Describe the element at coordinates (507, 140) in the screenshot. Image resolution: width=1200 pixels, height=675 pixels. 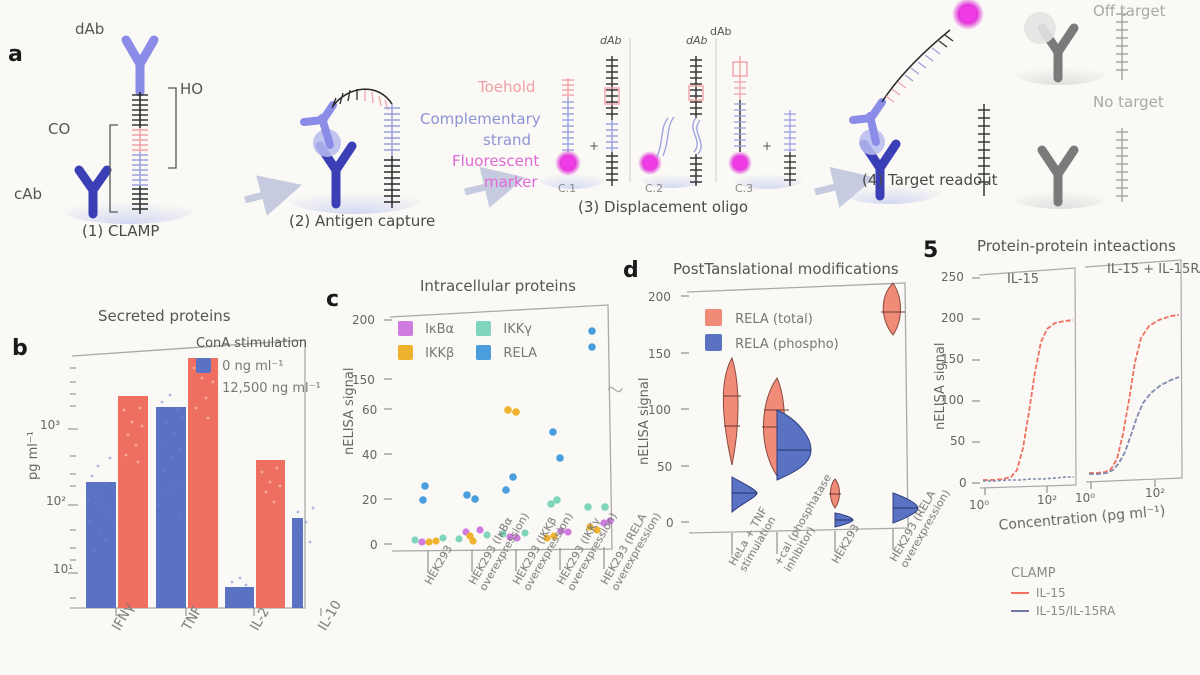
I see `label-strand: strand` at that location.